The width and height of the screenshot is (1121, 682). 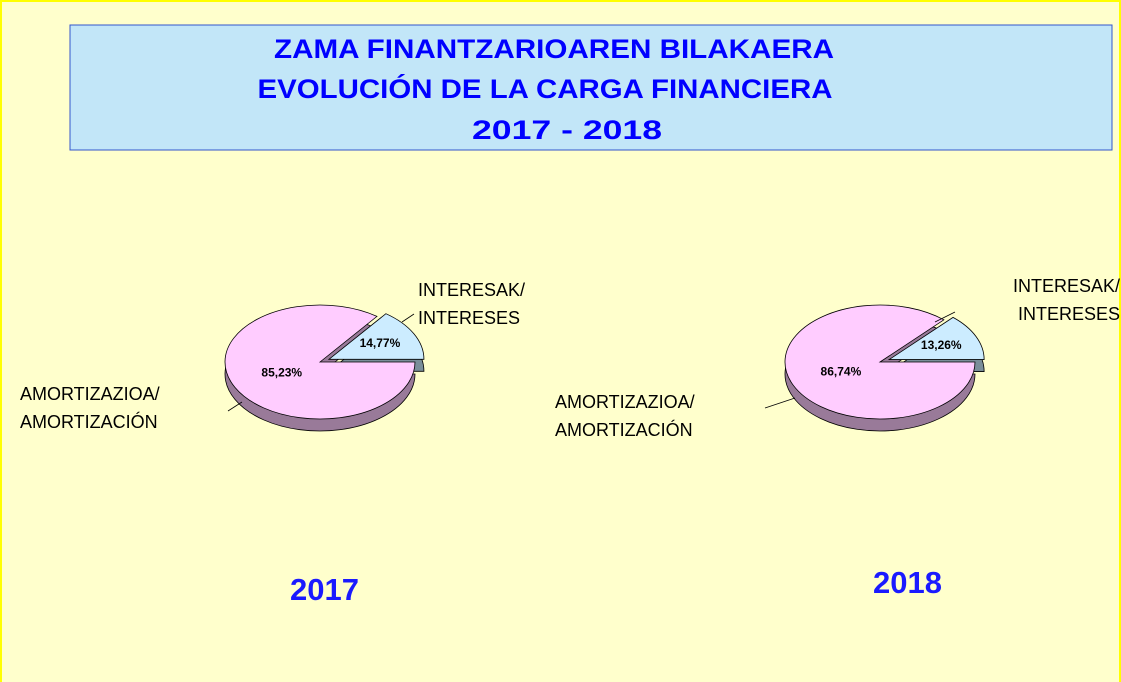 I want to click on data-label: 85,23%, so click(x=281, y=373).